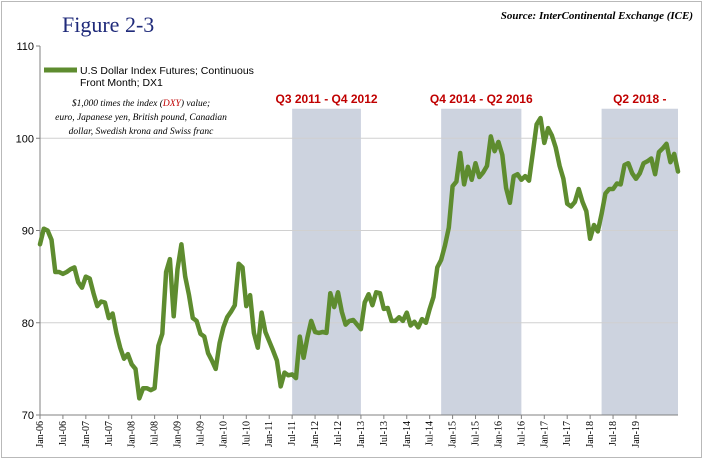 Image resolution: width=705 pixels, height=461 pixels. I want to click on x-tick-label-Jul-07: Jul-07, so click(109, 433).